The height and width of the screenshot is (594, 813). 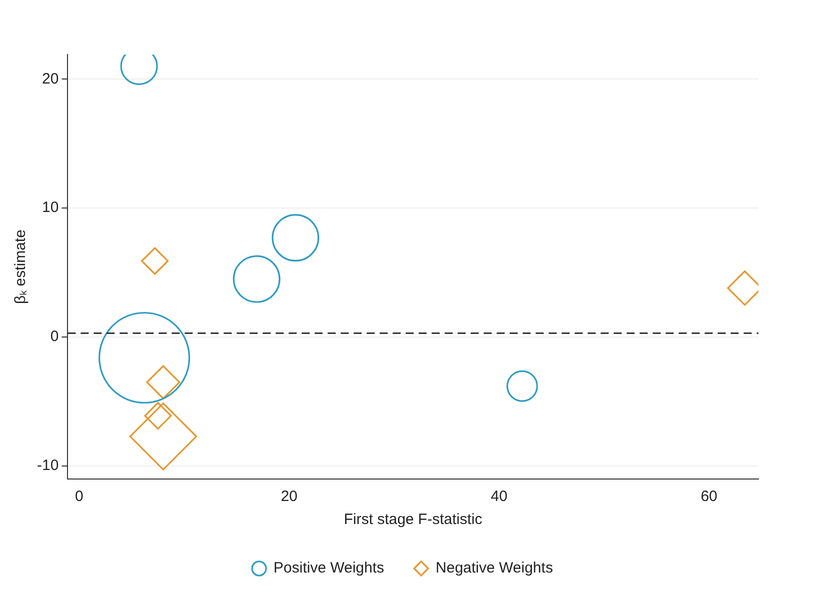 I want to click on x-tick-label: 0, so click(x=79, y=497).